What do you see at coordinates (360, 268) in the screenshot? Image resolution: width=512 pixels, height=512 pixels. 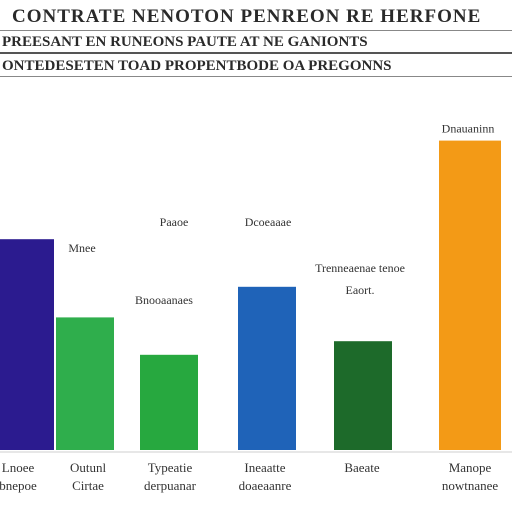 I see `data-label-5-line-1: Trenneaenae tenoe` at bounding box center [360, 268].